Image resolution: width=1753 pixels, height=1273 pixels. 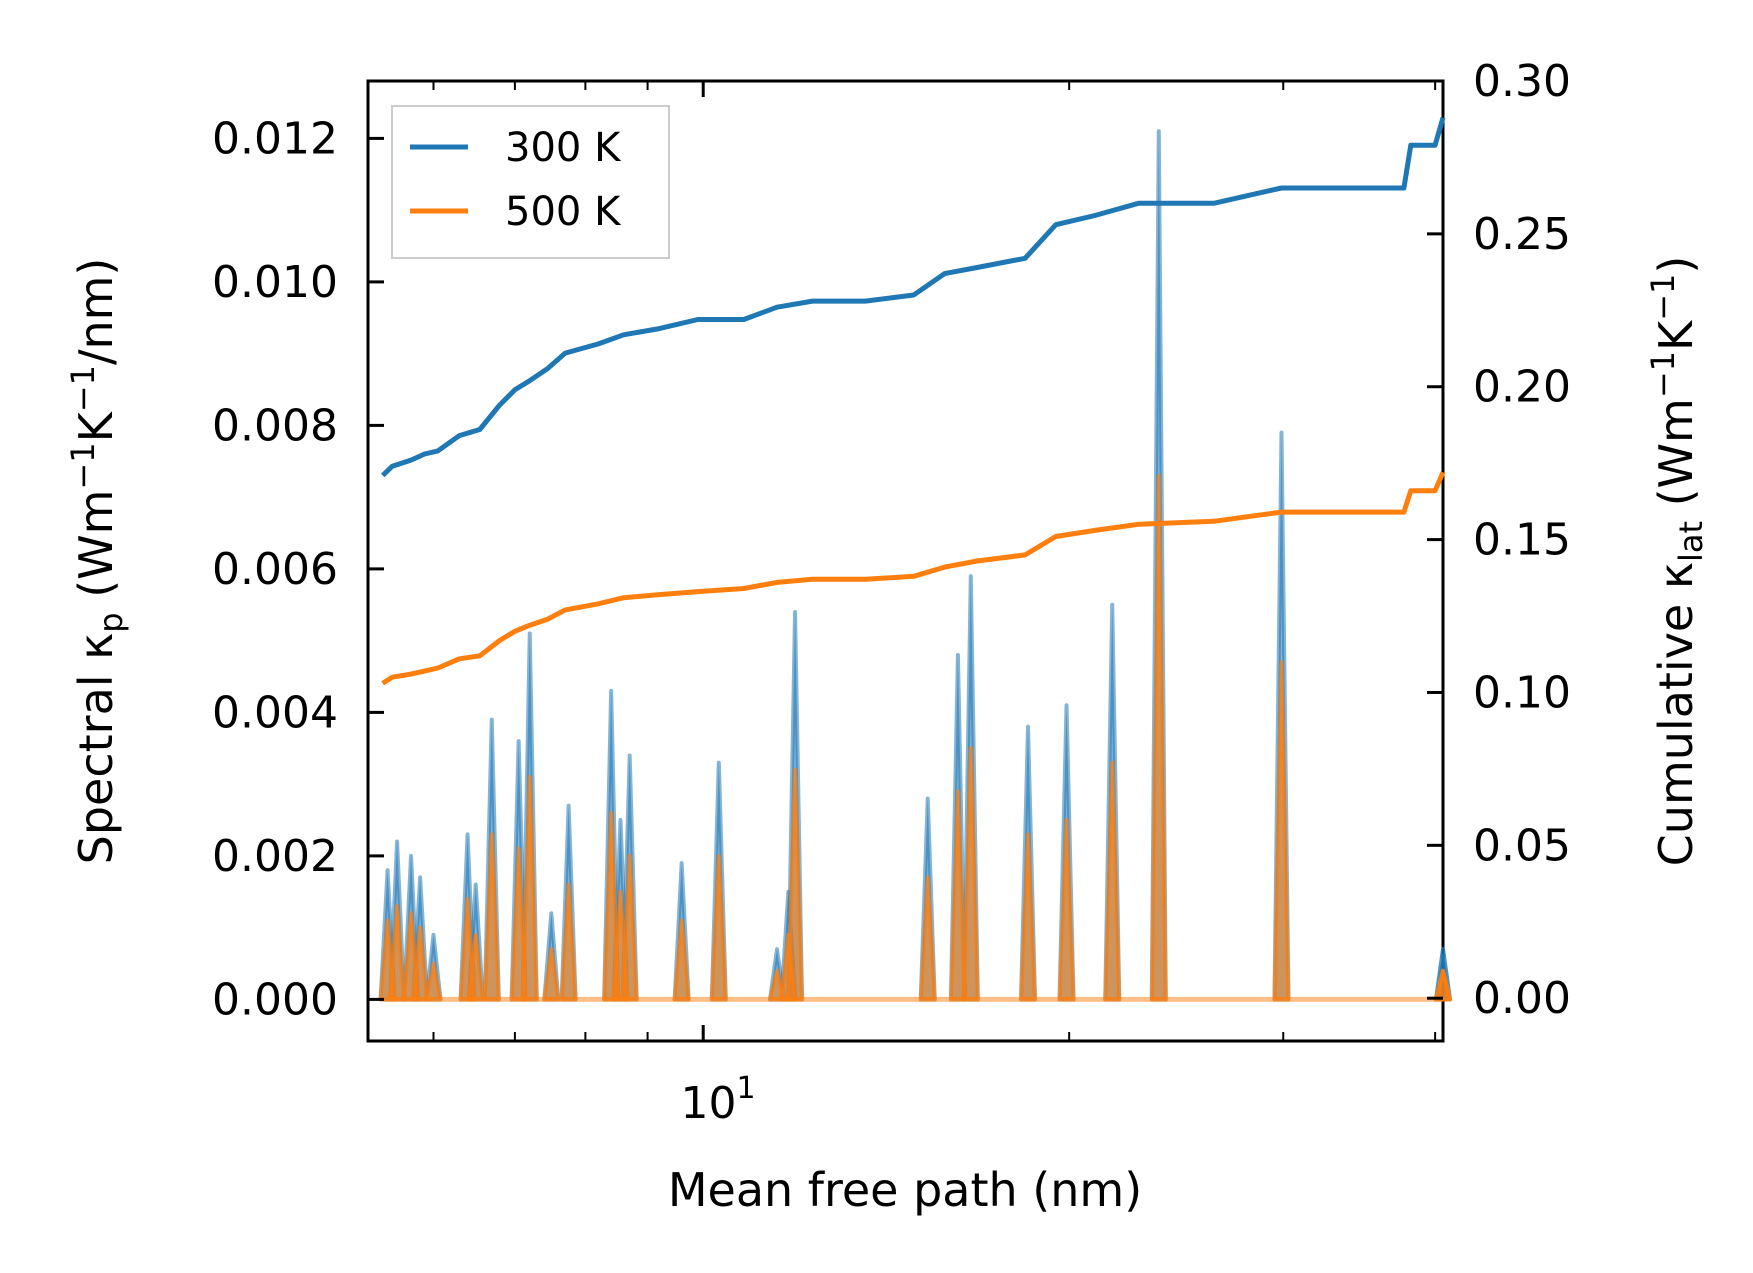 I want to click on x-tick-label-base: 10, so click(x=708, y=1103).